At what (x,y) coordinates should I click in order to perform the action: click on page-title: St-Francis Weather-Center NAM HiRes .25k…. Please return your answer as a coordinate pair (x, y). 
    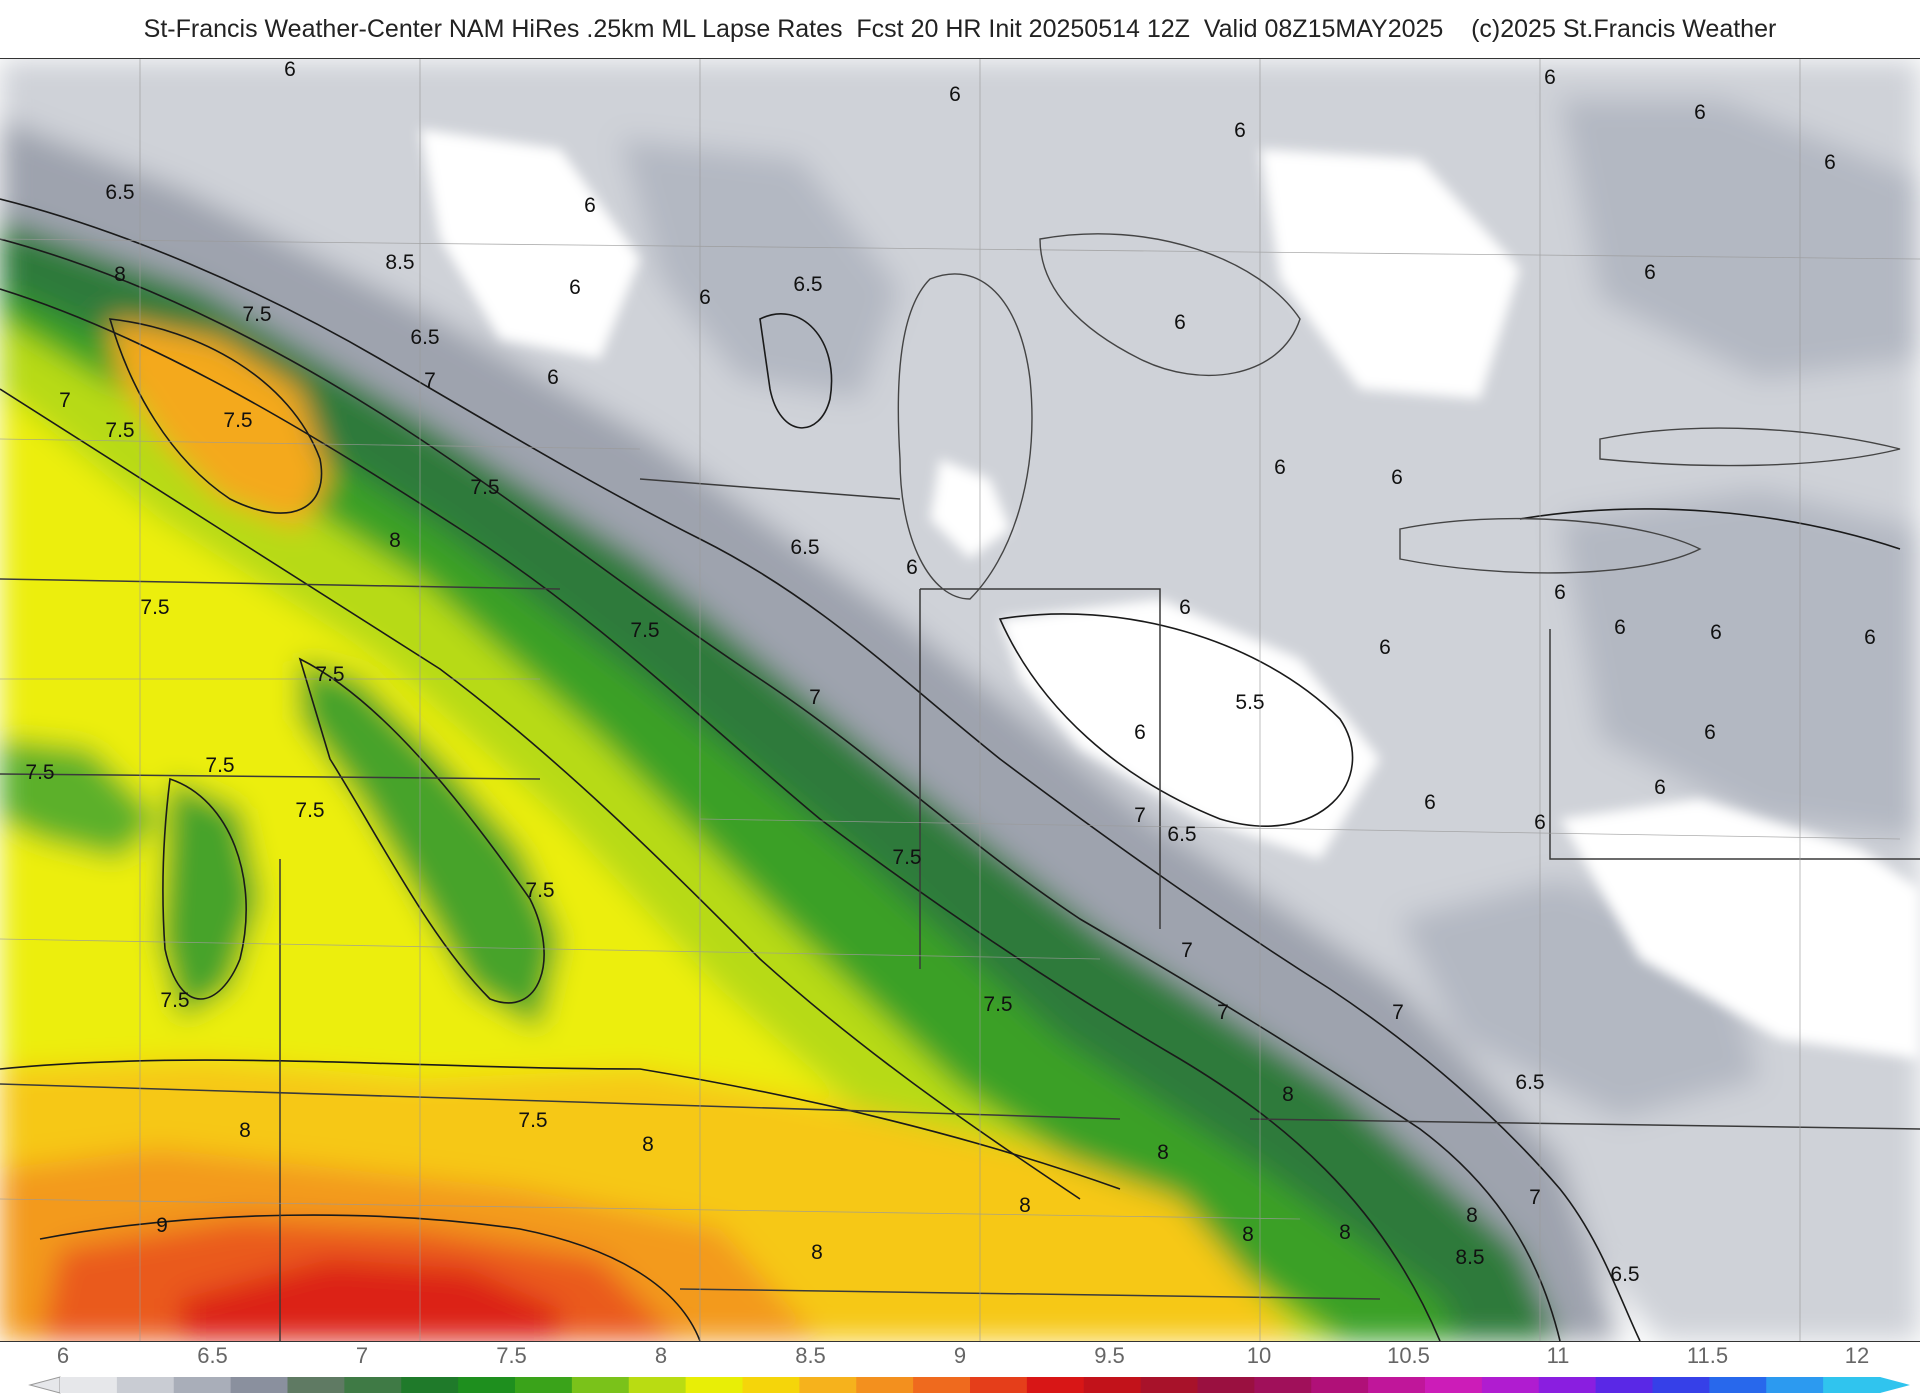
    Looking at the image, I should click on (960, 28).